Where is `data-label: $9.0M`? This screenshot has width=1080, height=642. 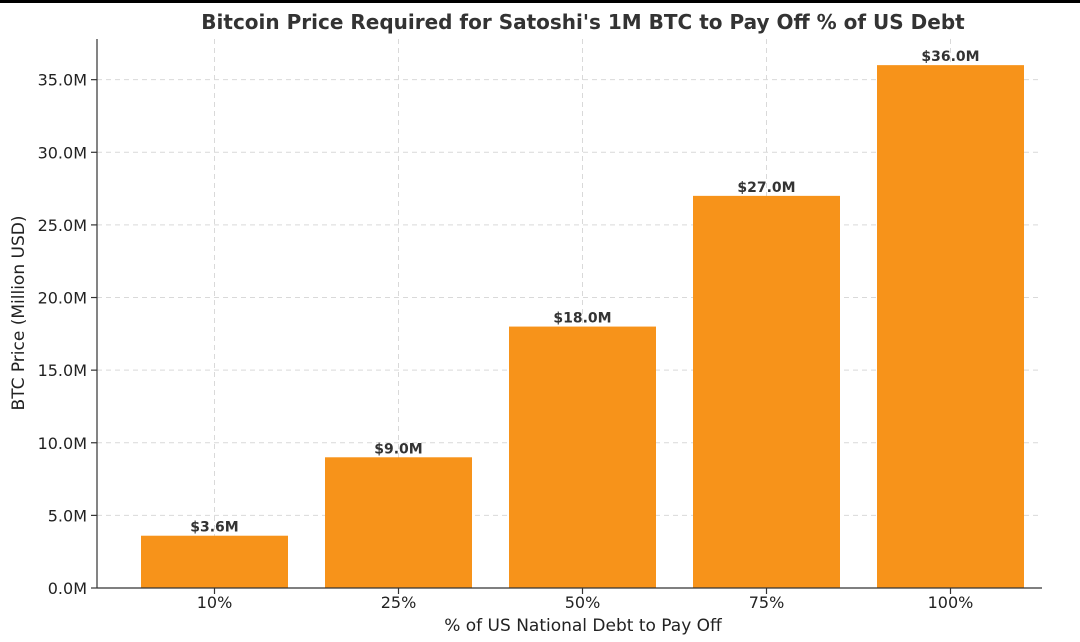 data-label: $9.0M is located at coordinates (398, 449).